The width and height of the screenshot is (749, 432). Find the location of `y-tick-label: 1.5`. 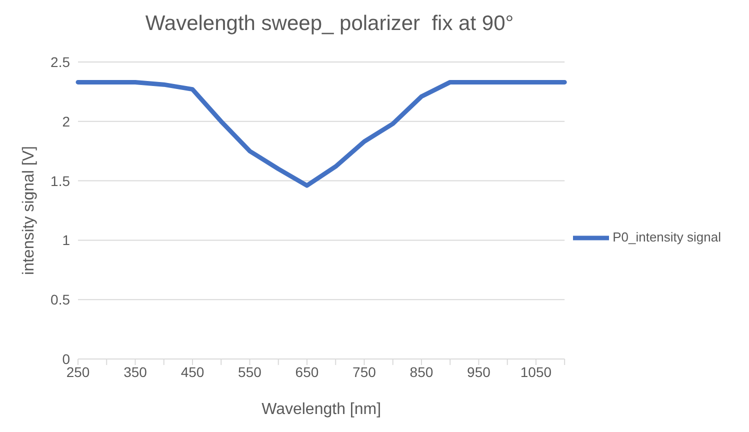

y-tick-label: 1.5 is located at coordinates (60, 180).